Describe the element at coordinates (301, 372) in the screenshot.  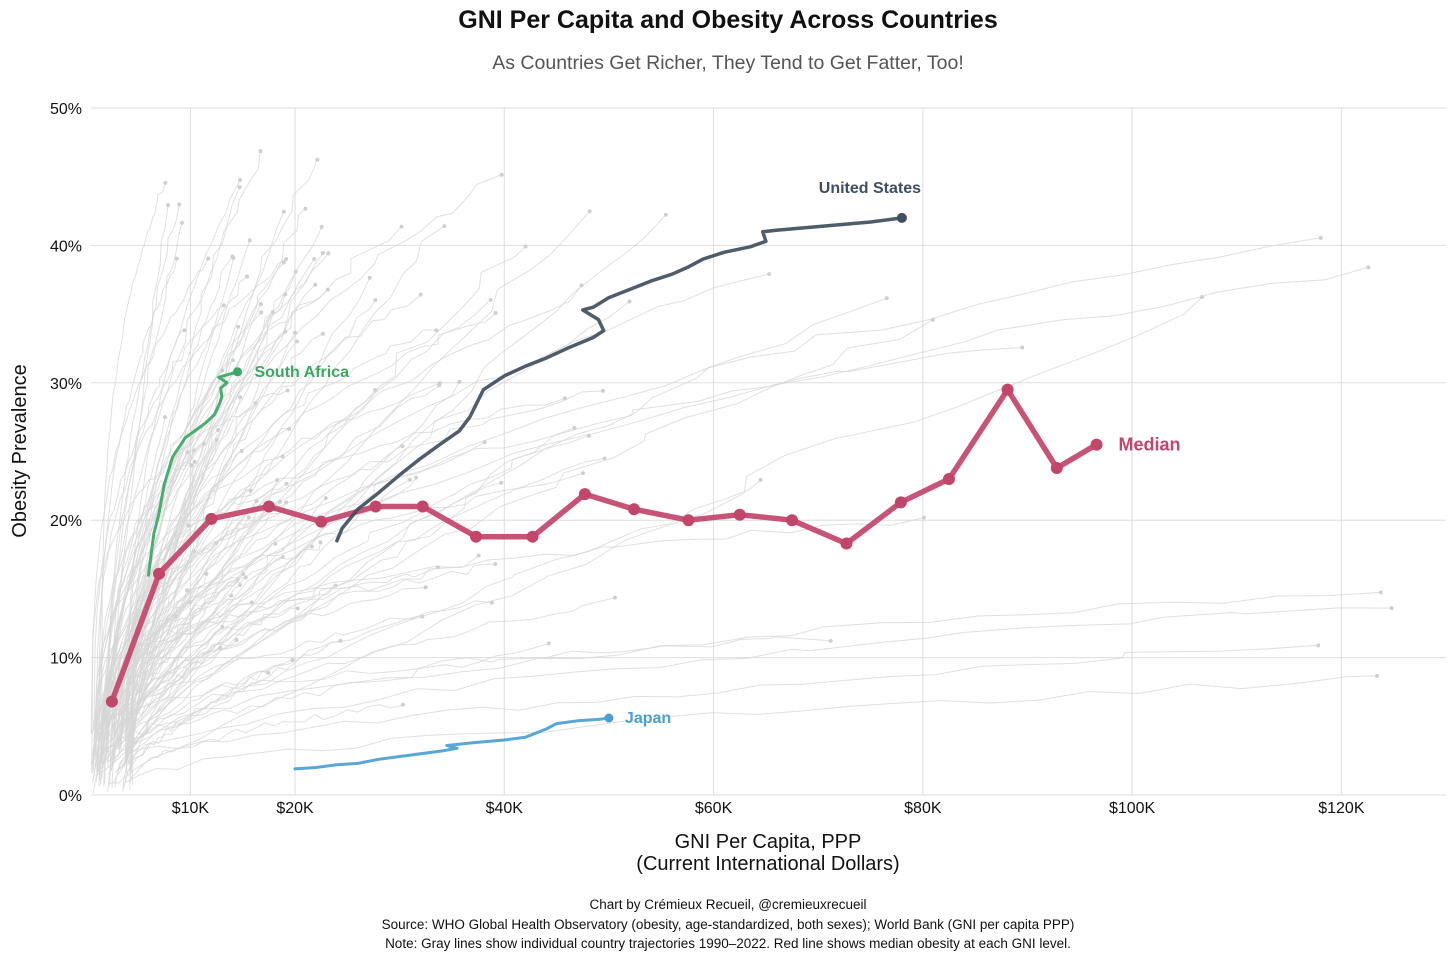
I see `south-africa-label: South Africa` at that location.